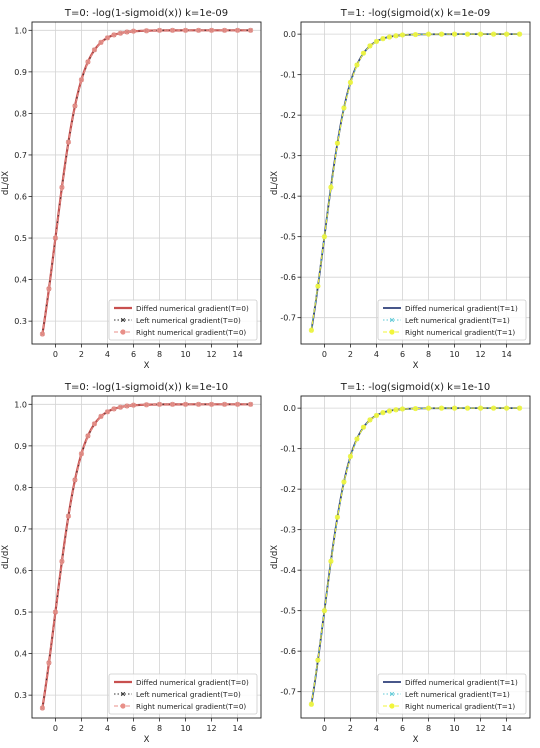  I want to click on y-tick-label: 0.4, so click(20, 280).